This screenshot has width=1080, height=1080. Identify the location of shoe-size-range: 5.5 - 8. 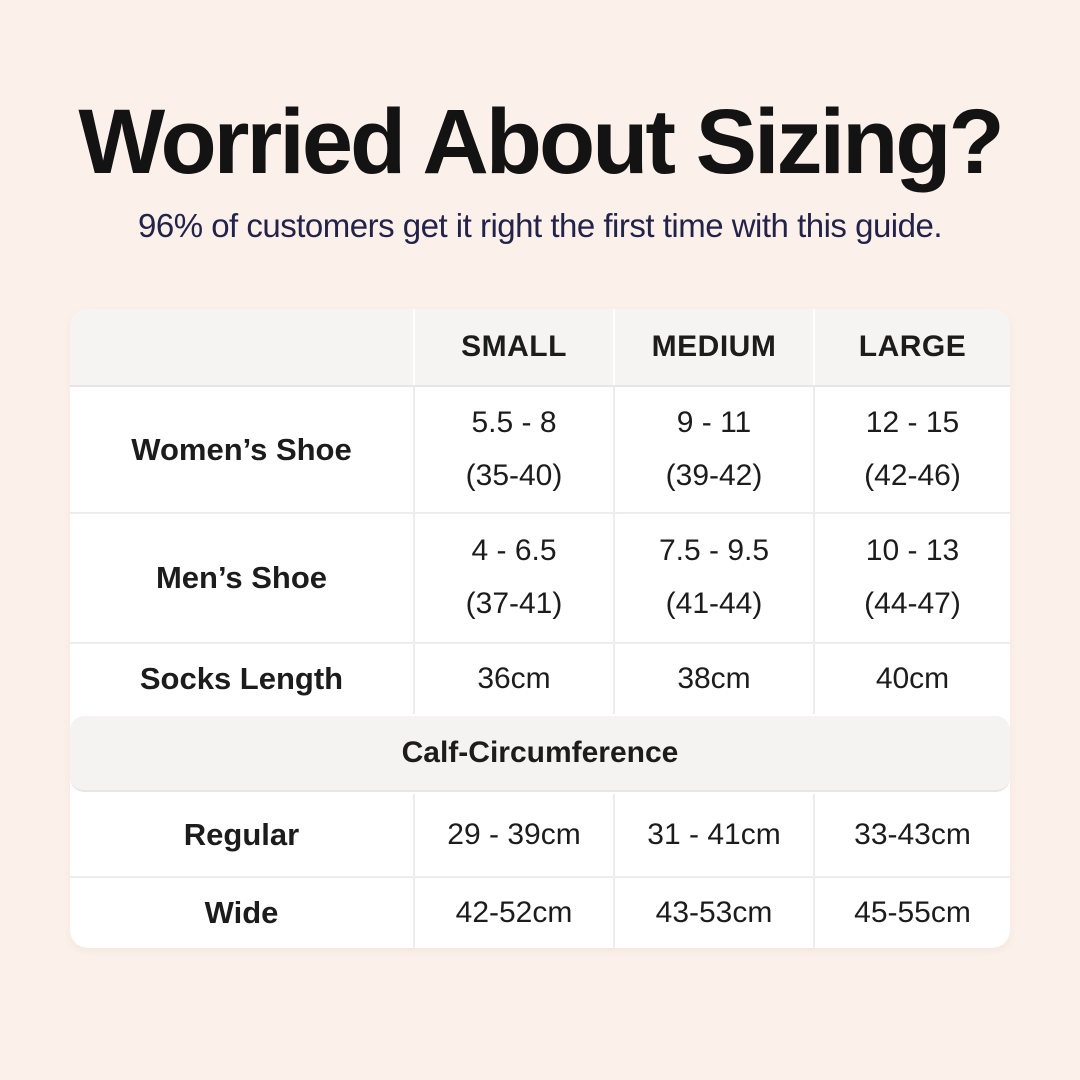
(514, 422).